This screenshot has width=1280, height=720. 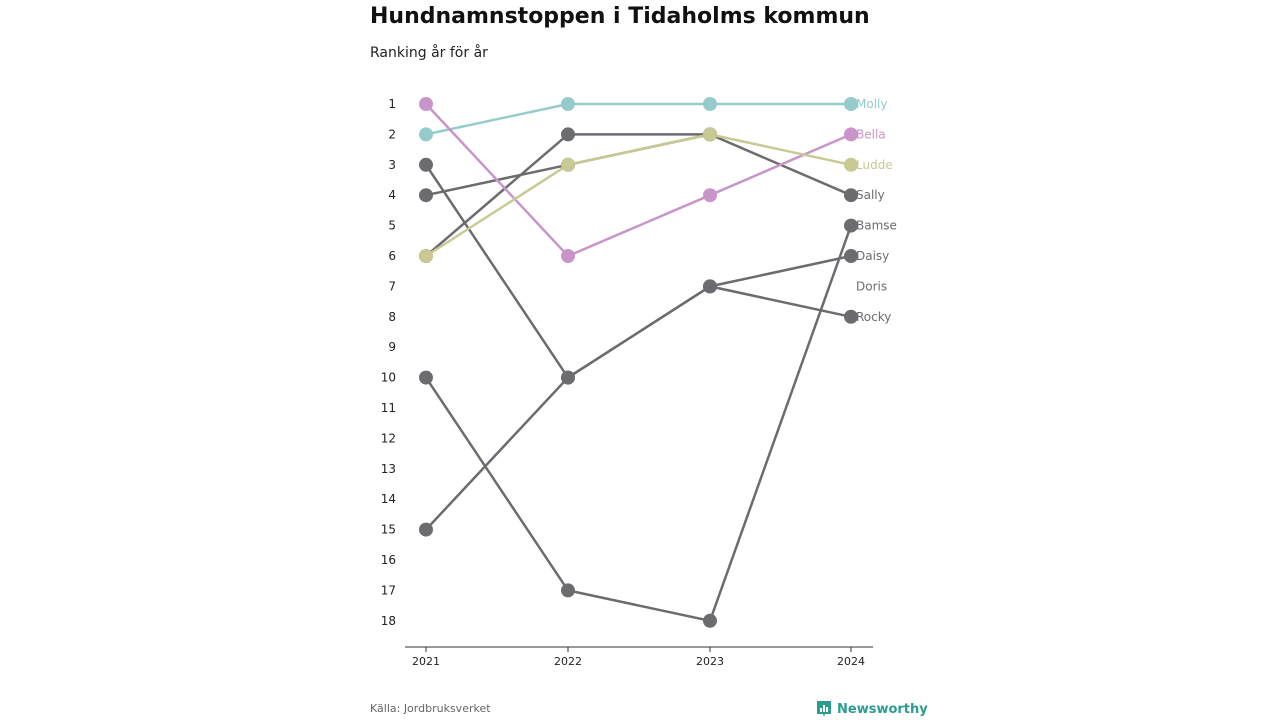 What do you see at coordinates (388, 408) in the screenshot?
I see `y-tick-label: 11` at bounding box center [388, 408].